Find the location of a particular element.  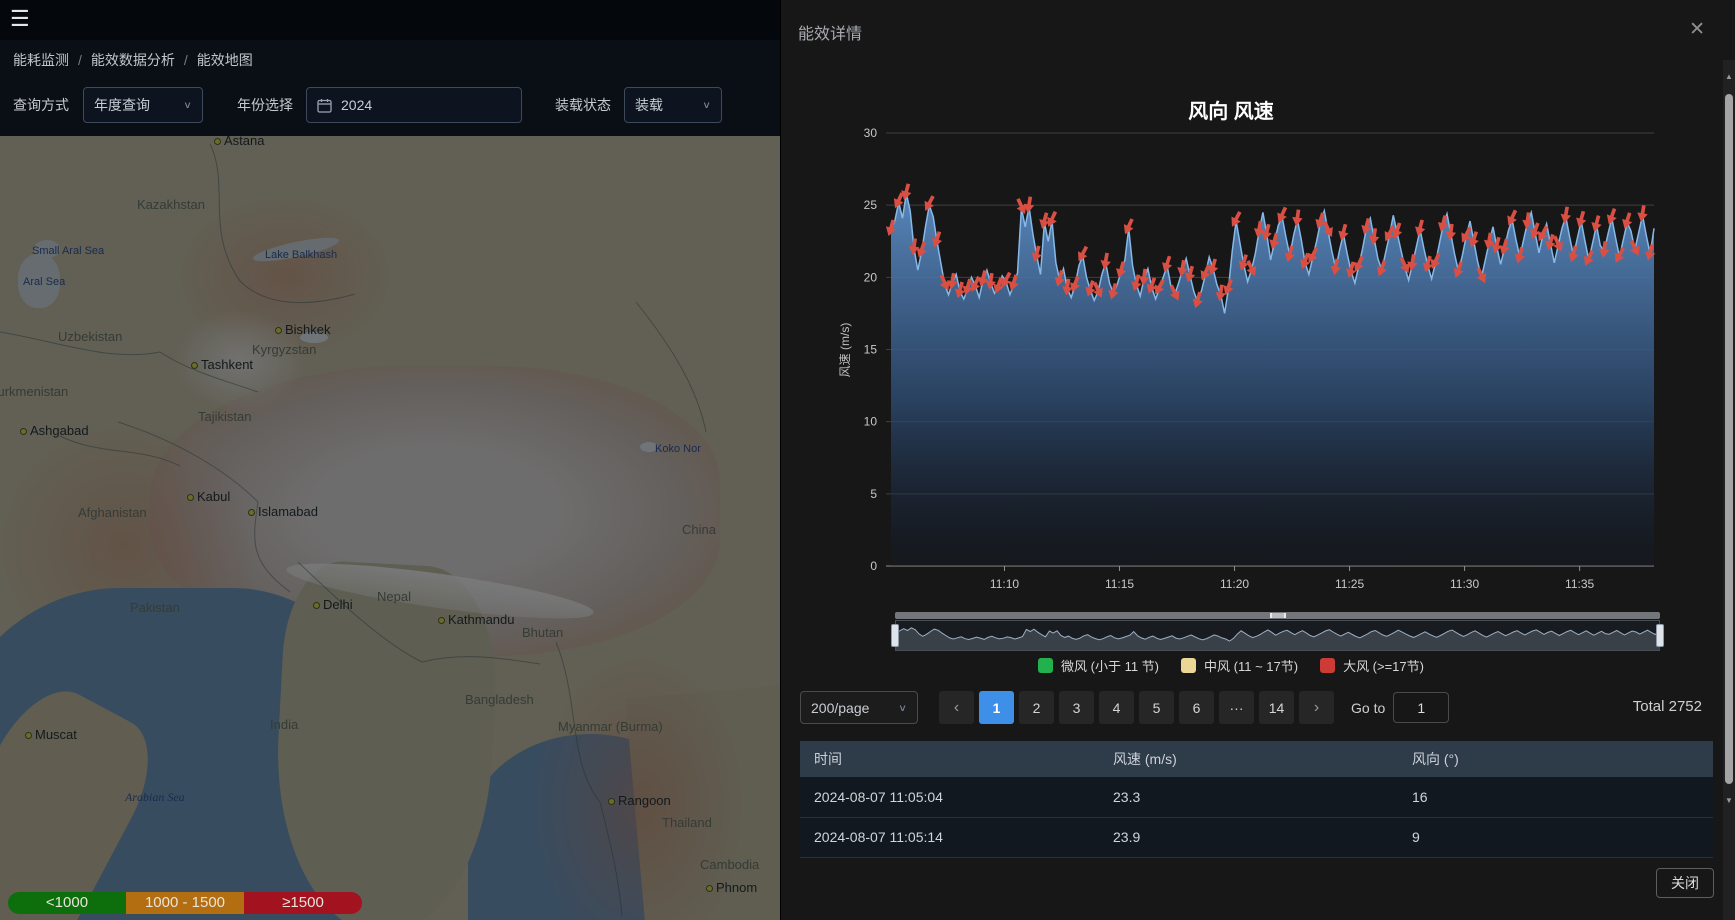

scroll-down-icon: ▼ is located at coordinates (1729, 800).